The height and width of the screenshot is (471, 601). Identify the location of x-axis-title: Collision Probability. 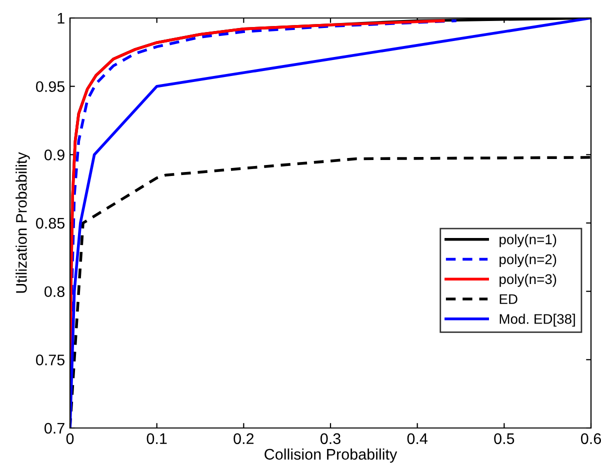
(331, 455).